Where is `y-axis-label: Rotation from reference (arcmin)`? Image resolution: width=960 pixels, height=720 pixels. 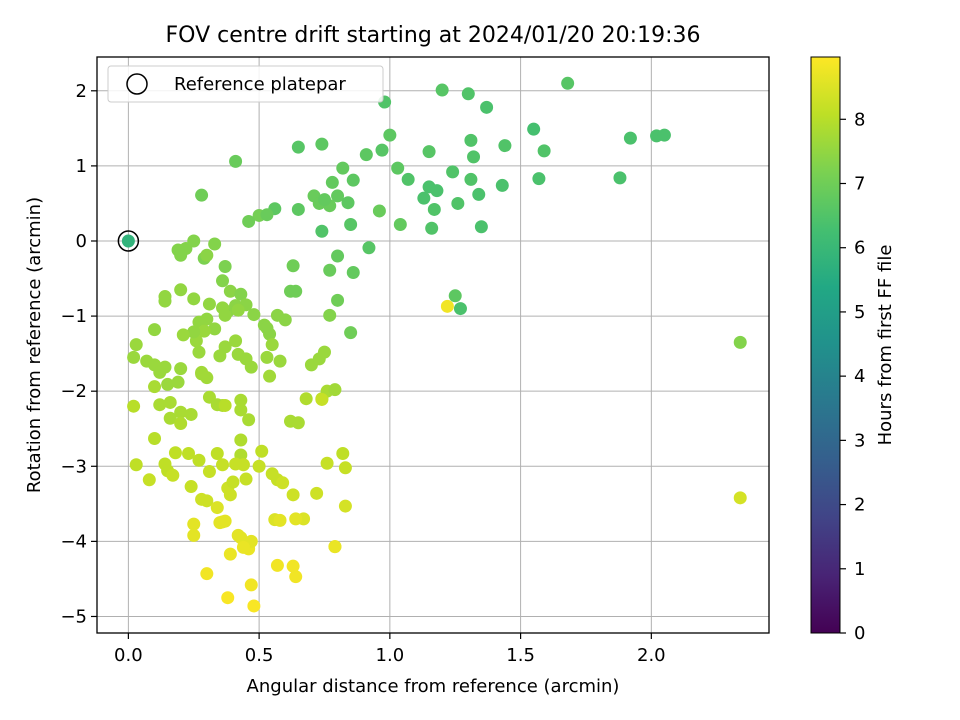
y-axis-label: Rotation from reference (arcmin) is located at coordinates (34, 345).